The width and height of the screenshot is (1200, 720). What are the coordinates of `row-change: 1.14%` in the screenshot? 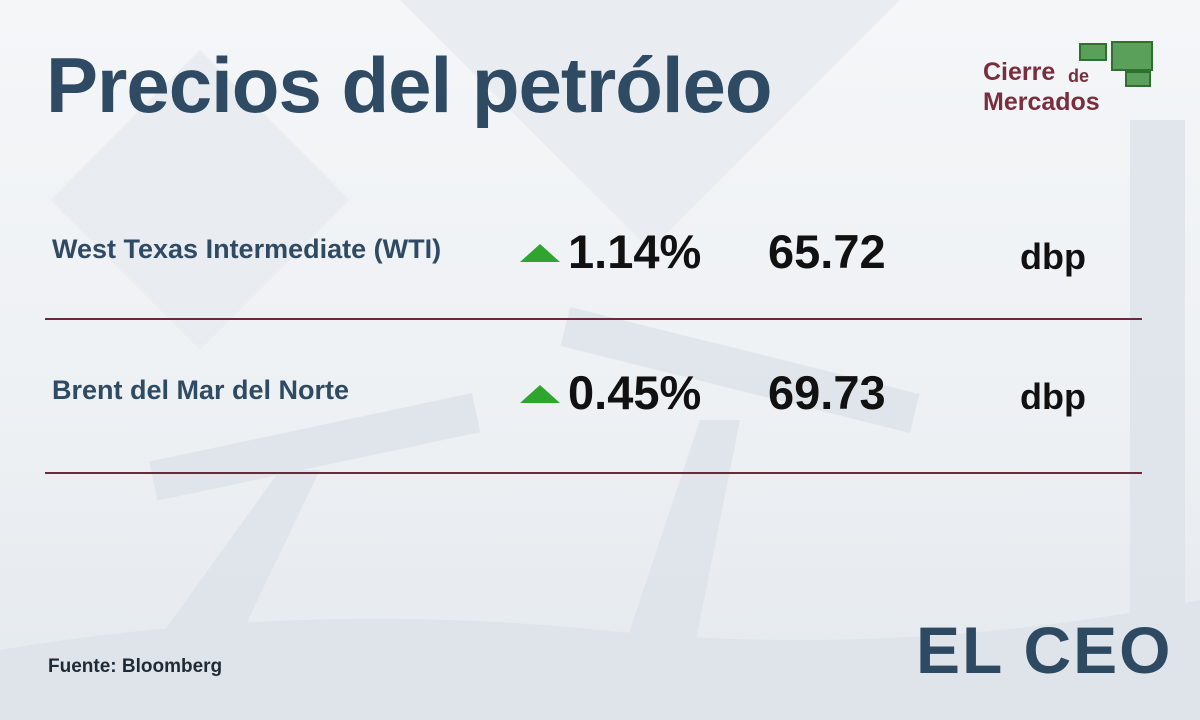 It's located at (635, 251).